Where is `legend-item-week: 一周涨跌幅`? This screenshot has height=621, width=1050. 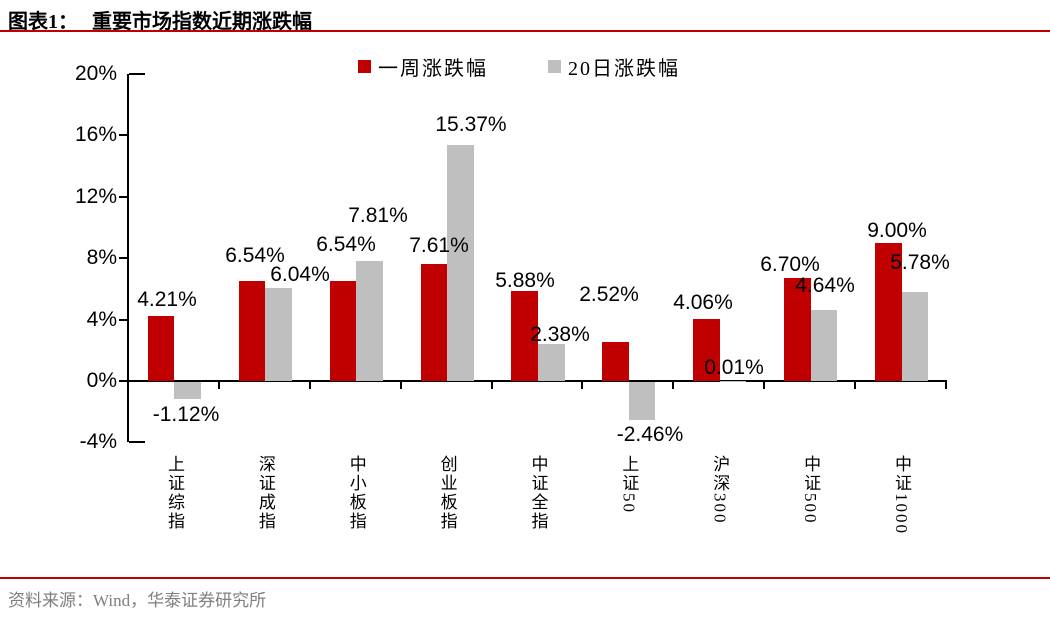 legend-item-week: 一周涨跌幅 is located at coordinates (423, 66).